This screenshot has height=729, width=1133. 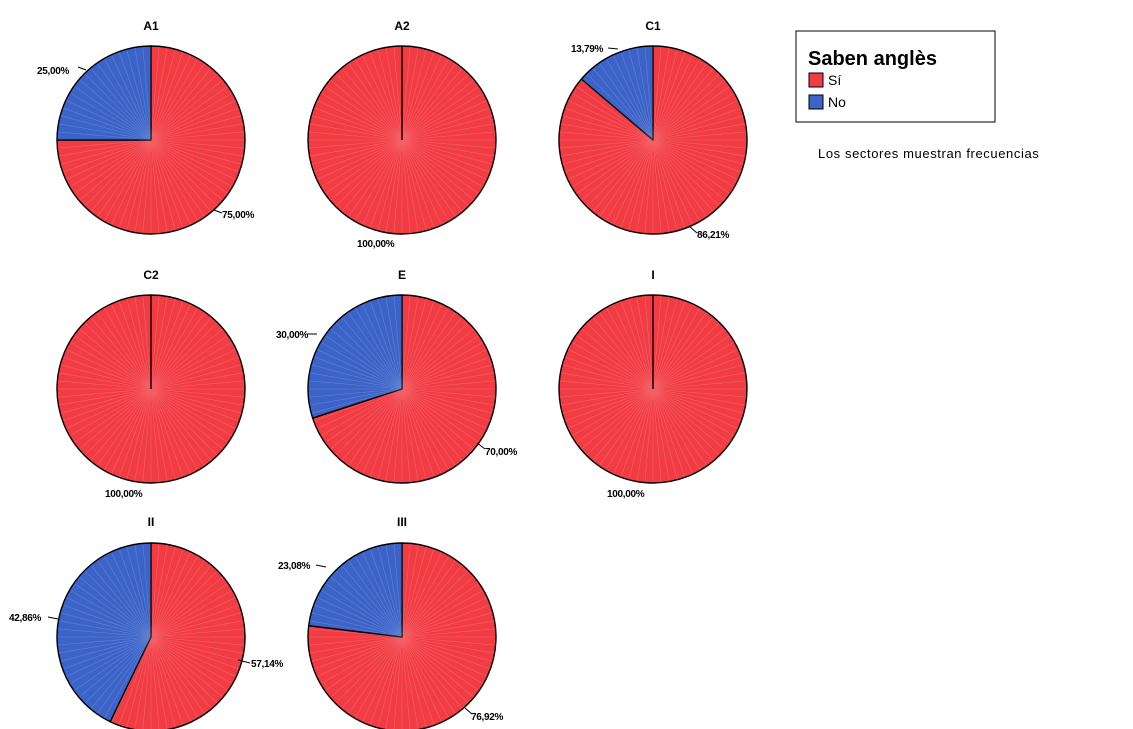 I want to click on pie-iii: III 76,92% 23,08%, so click(x=391, y=622).